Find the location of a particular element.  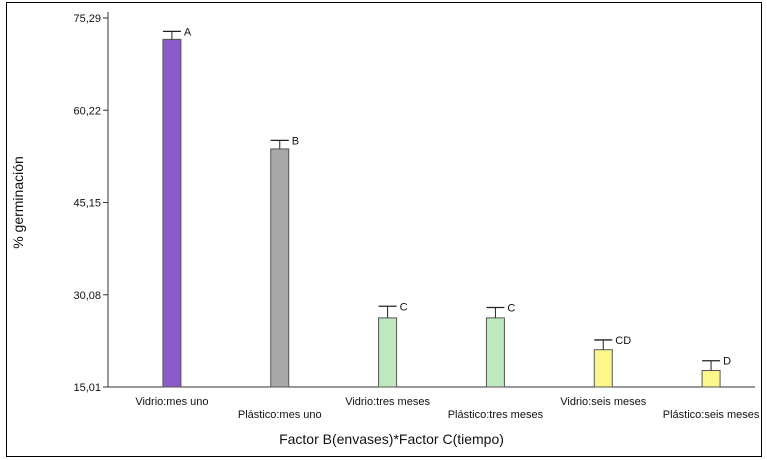

category-label: Vidrio:tres meses is located at coordinates (387, 402).